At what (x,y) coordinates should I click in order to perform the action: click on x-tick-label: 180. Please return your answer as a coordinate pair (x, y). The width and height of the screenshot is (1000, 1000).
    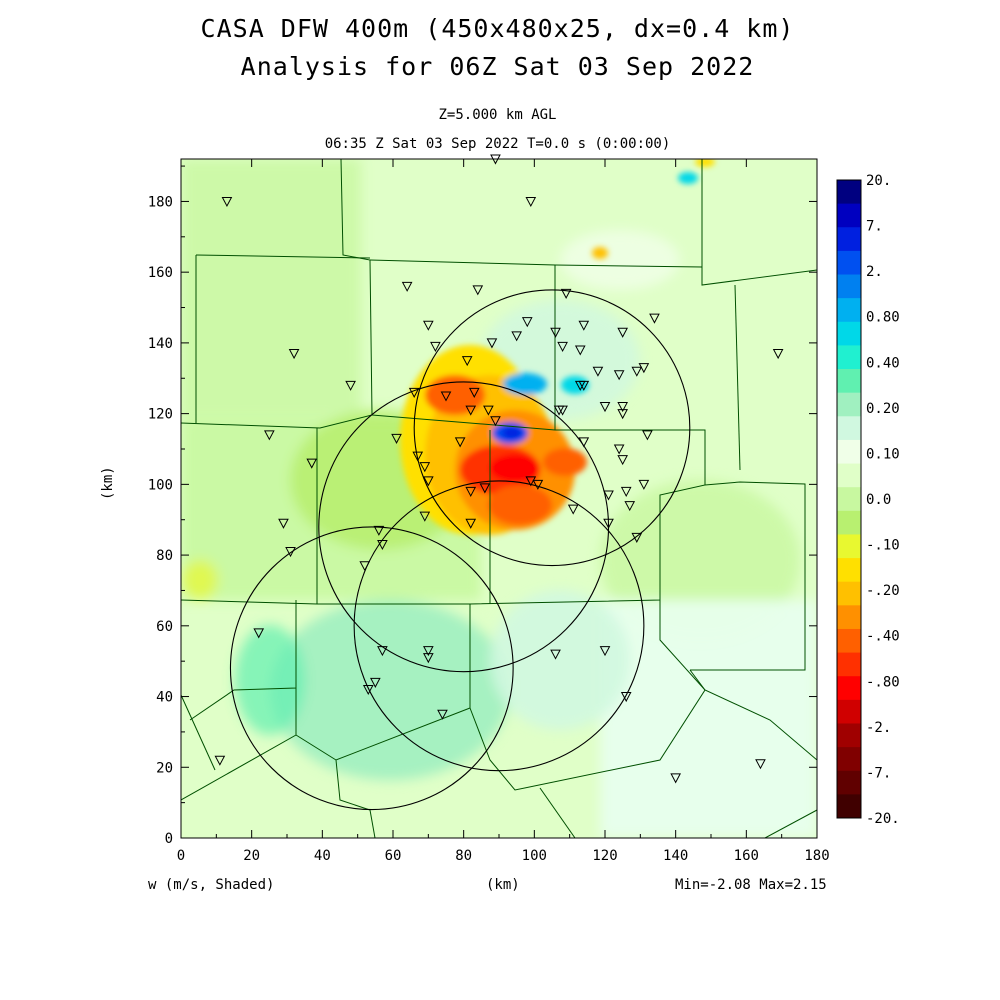
    Looking at the image, I should click on (816, 856).